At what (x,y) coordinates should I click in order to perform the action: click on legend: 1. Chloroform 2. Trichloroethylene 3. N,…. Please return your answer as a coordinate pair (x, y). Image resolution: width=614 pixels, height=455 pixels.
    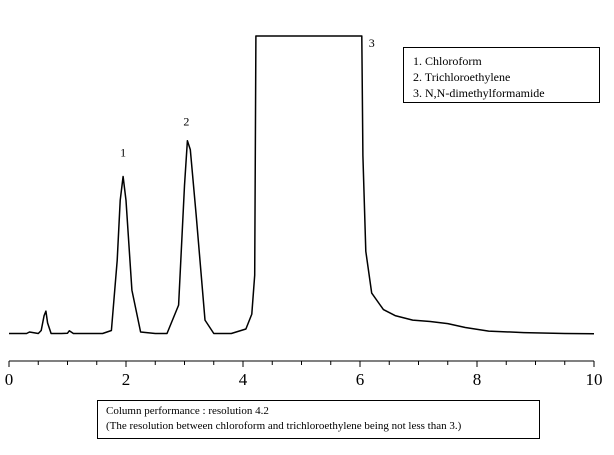
    Looking at the image, I should click on (501, 75).